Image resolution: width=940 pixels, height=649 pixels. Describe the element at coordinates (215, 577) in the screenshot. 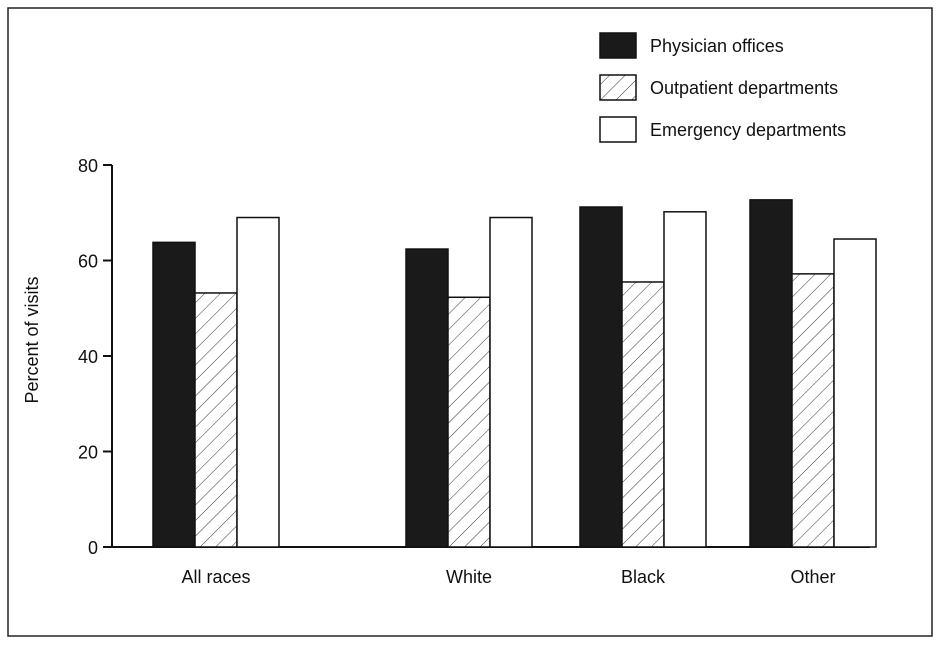

I see `x-tick-label-all-races: All races` at that location.